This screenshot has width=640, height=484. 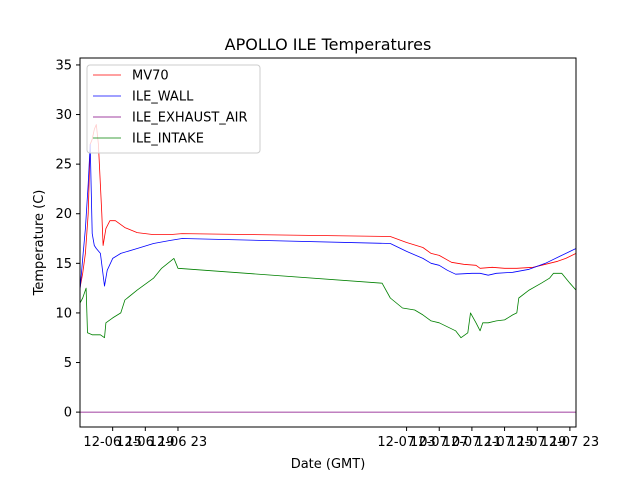 I want to click on y-tick-label: 5, so click(x=68, y=363).